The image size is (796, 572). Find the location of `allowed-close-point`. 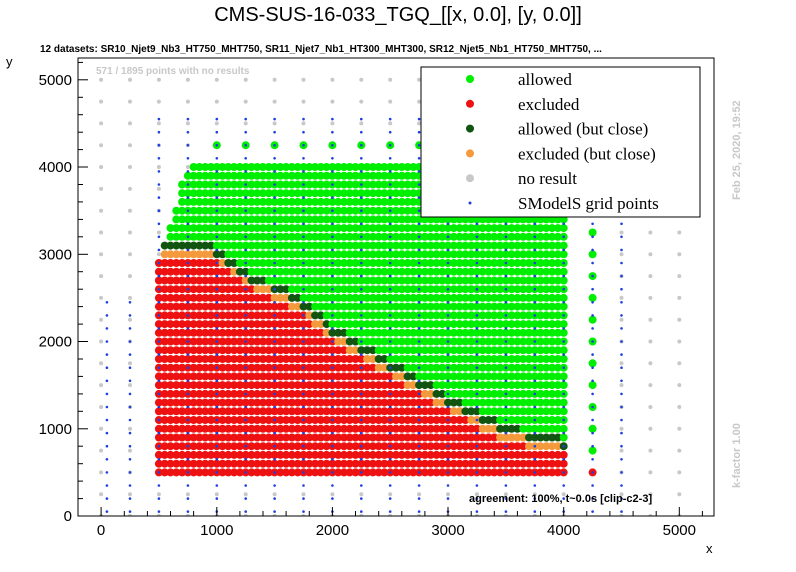

allowed-close-point is located at coordinates (315, 315).